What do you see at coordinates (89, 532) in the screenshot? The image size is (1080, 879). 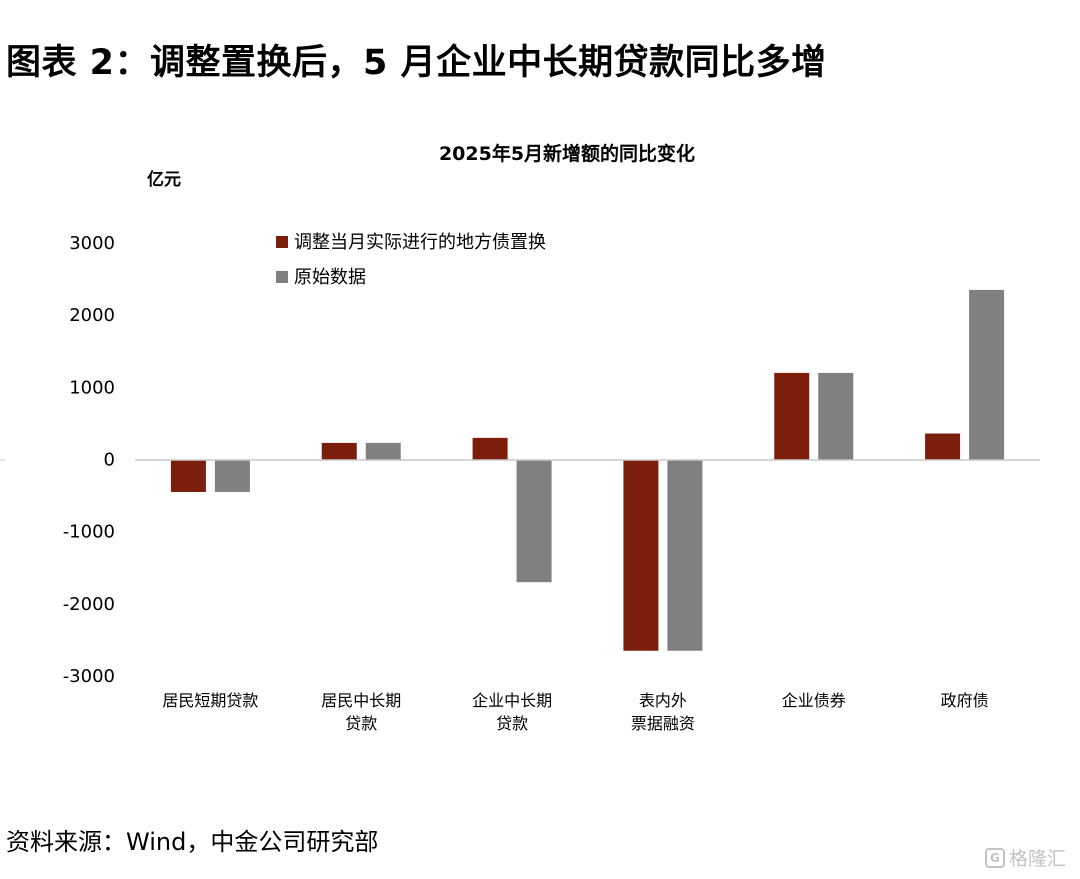 I see `y-tick-label: -1000` at bounding box center [89, 532].